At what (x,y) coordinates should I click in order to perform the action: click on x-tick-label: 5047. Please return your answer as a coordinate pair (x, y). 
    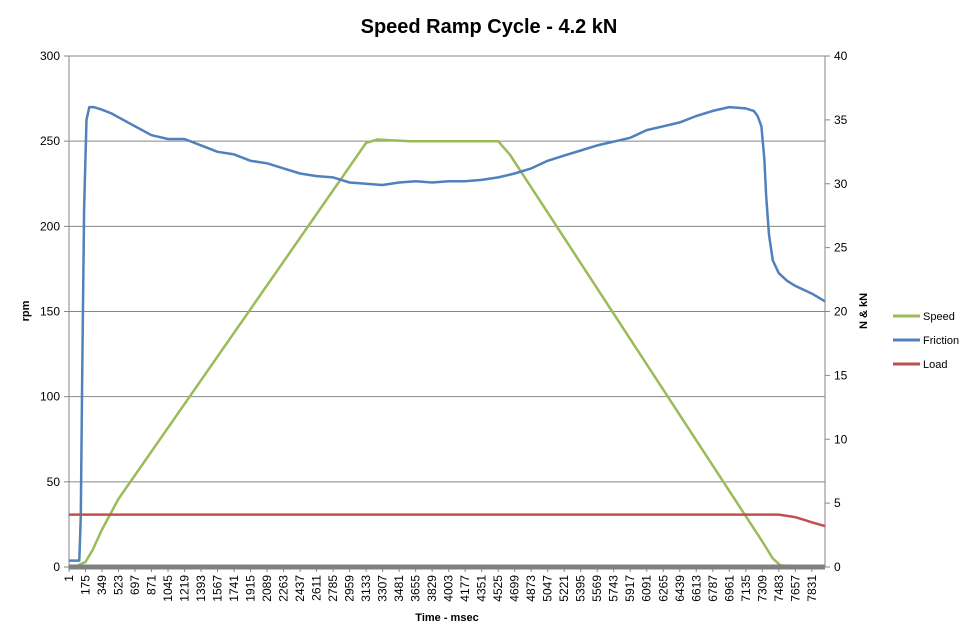
    Looking at the image, I should click on (548, 588).